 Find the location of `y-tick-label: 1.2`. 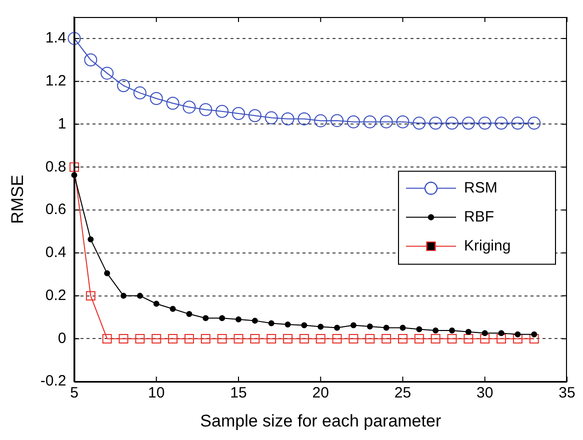

y-tick-label: 1.2 is located at coordinates (55, 81).